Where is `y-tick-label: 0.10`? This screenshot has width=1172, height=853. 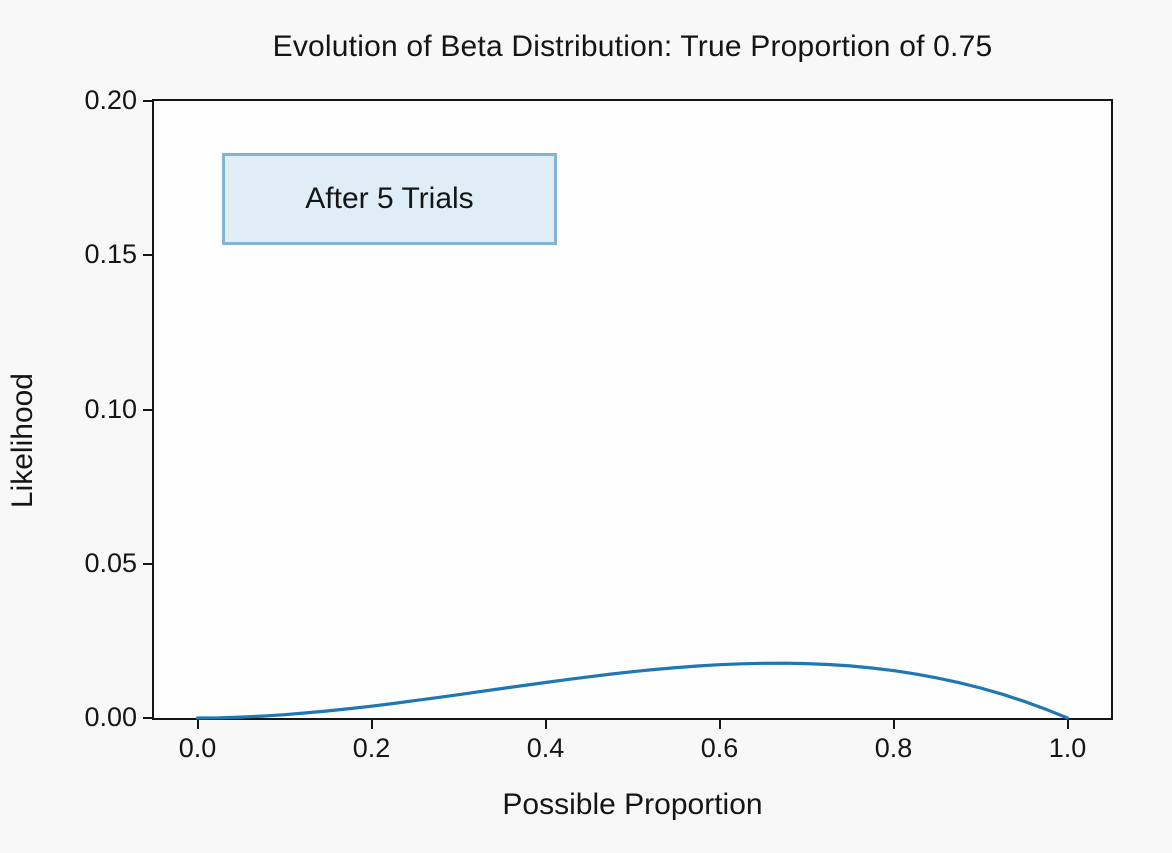 y-tick-label: 0.10 is located at coordinates (110, 408).